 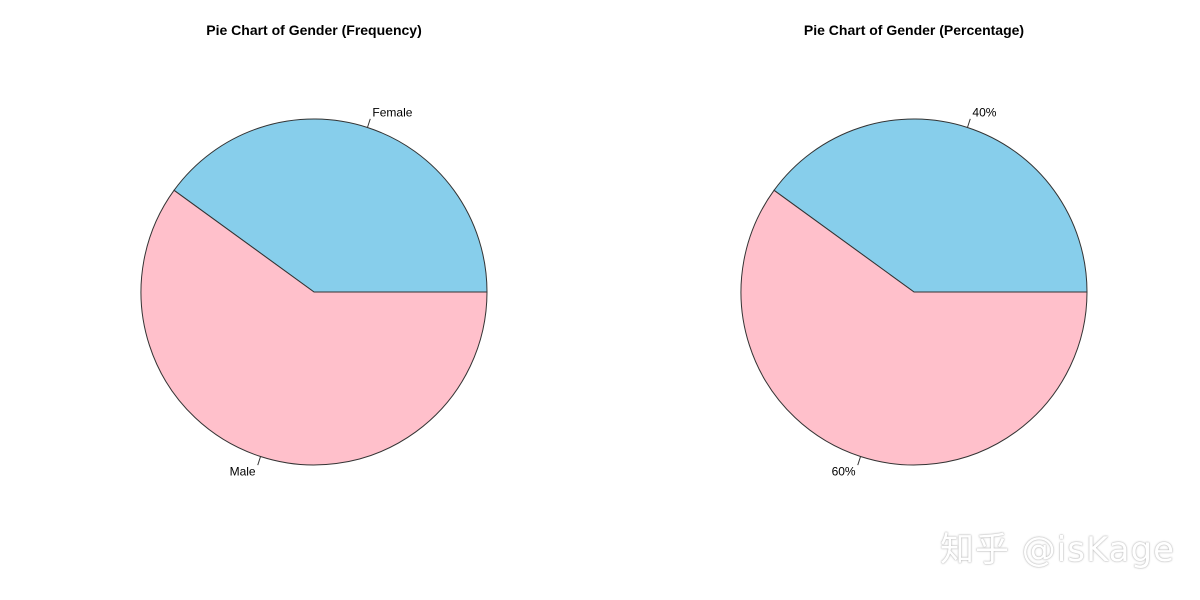 What do you see at coordinates (844, 472) in the screenshot?
I see `slice-label: 60%` at bounding box center [844, 472].